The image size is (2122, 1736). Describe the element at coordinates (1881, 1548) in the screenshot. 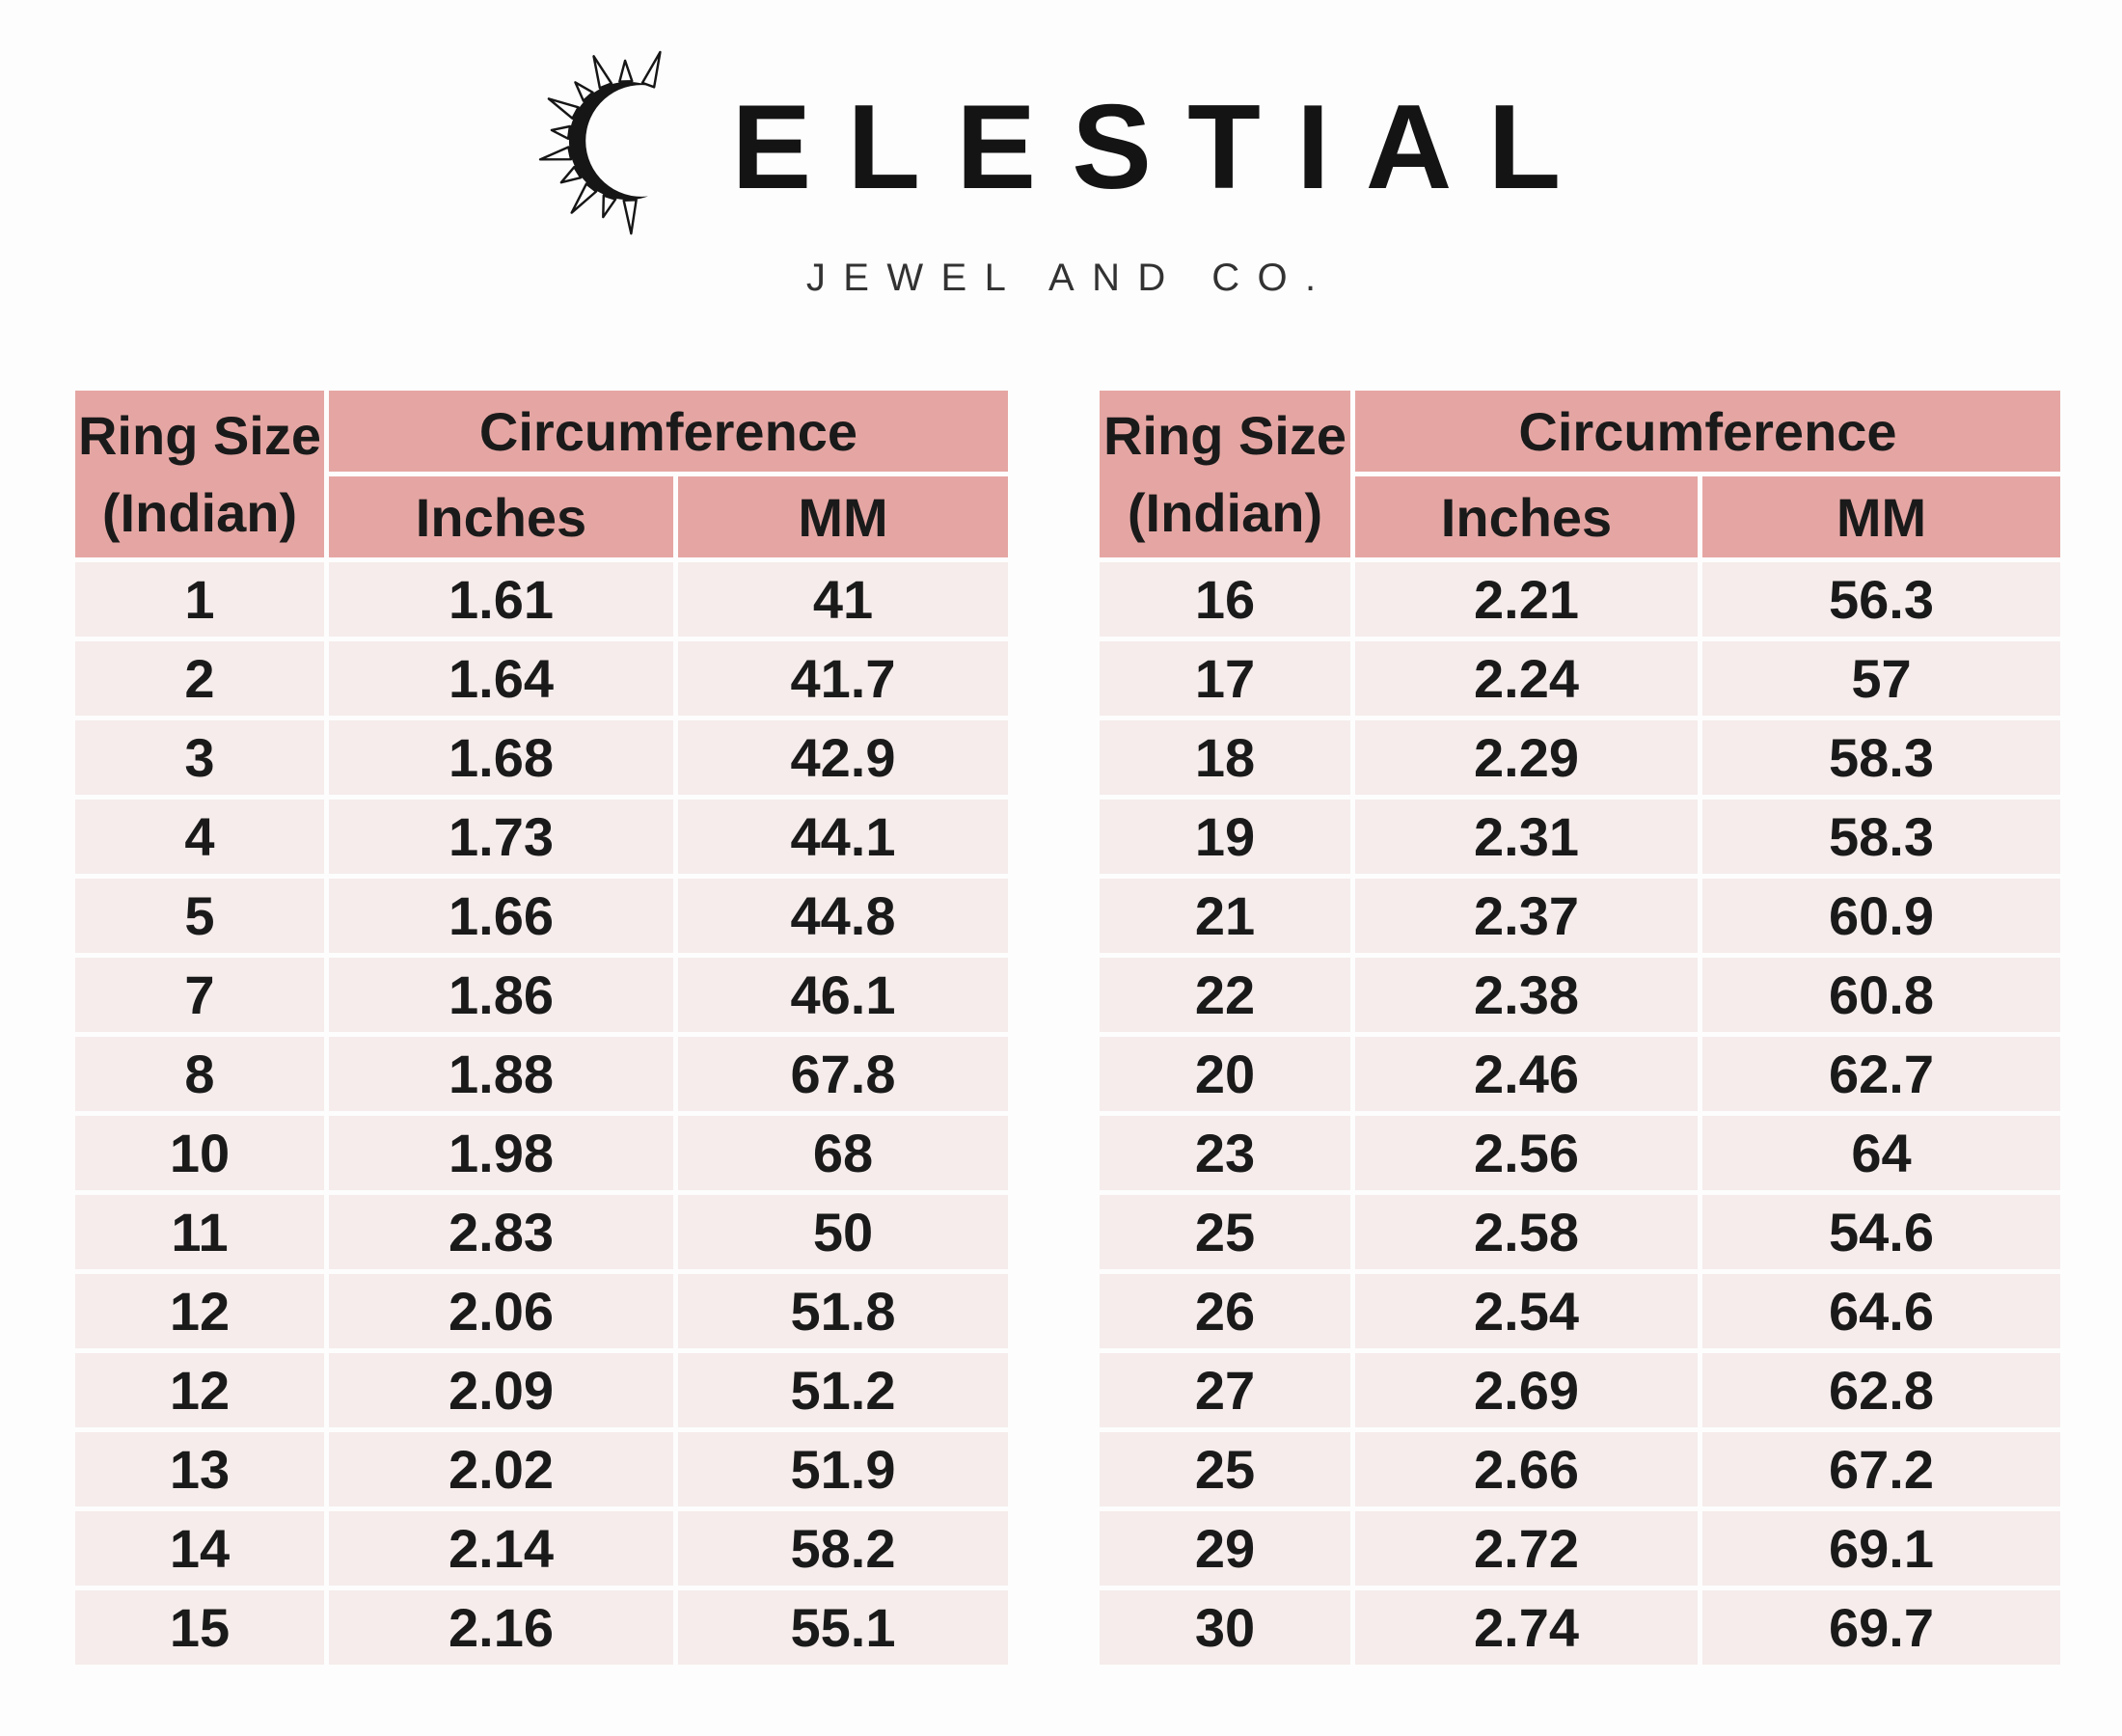

I see `table-cell: 69.1` at that location.